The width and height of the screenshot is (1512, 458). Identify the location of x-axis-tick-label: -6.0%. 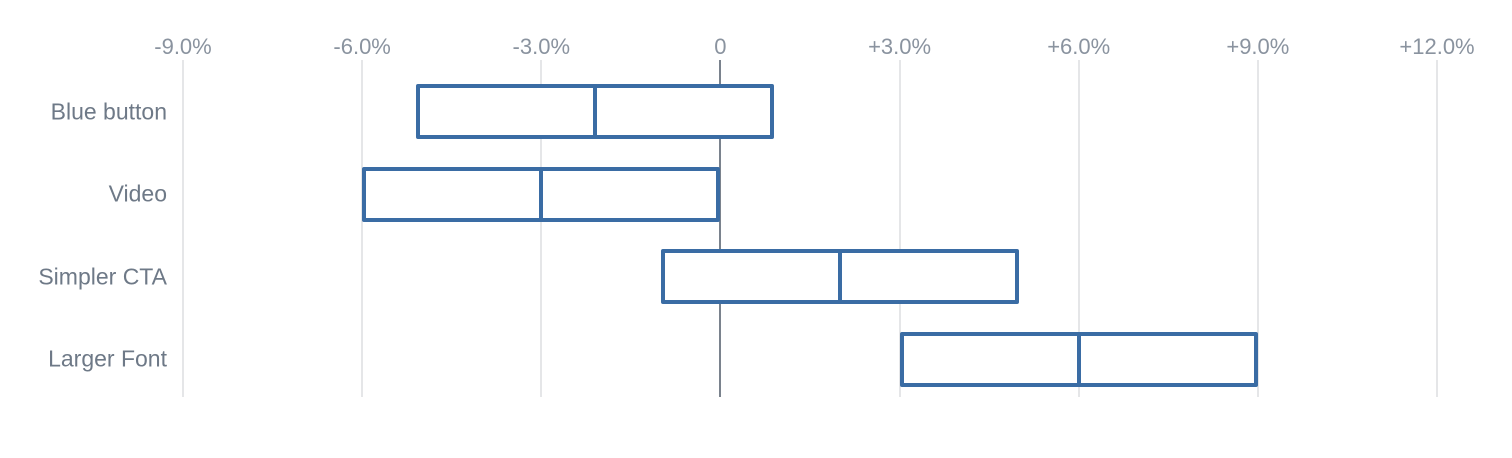
(362, 46).